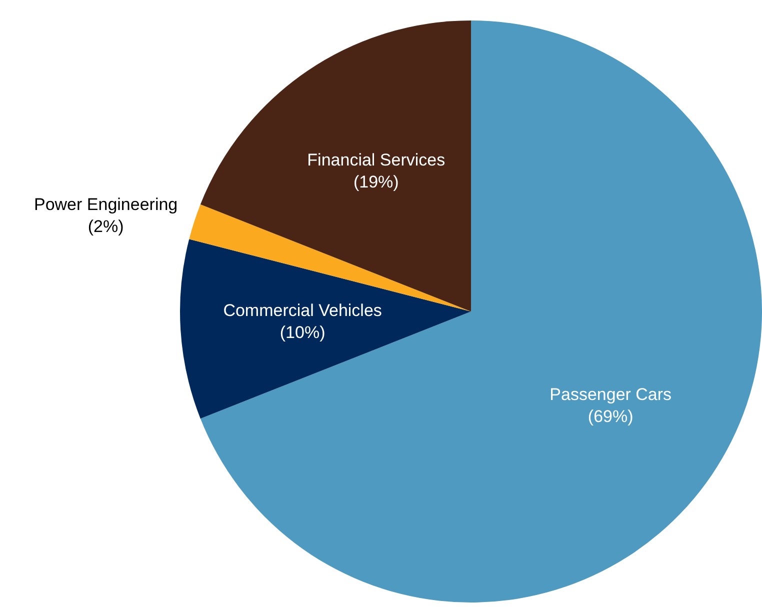 The height and width of the screenshot is (607, 762). I want to click on slice-label: Financial Services, so click(376, 160).